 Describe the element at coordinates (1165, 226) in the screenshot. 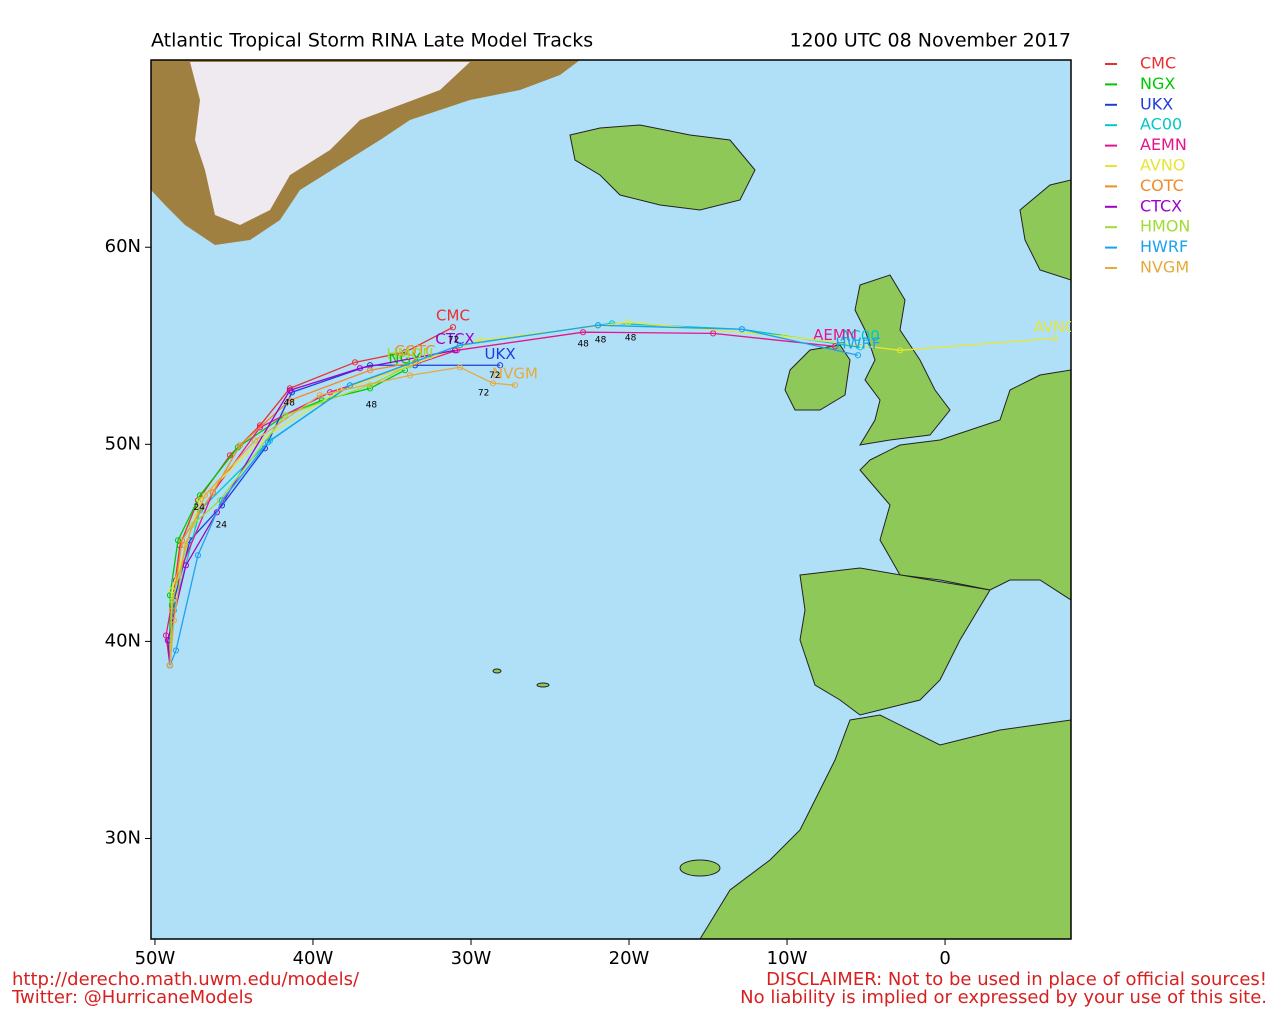

I see `legend-label: HMON` at that location.